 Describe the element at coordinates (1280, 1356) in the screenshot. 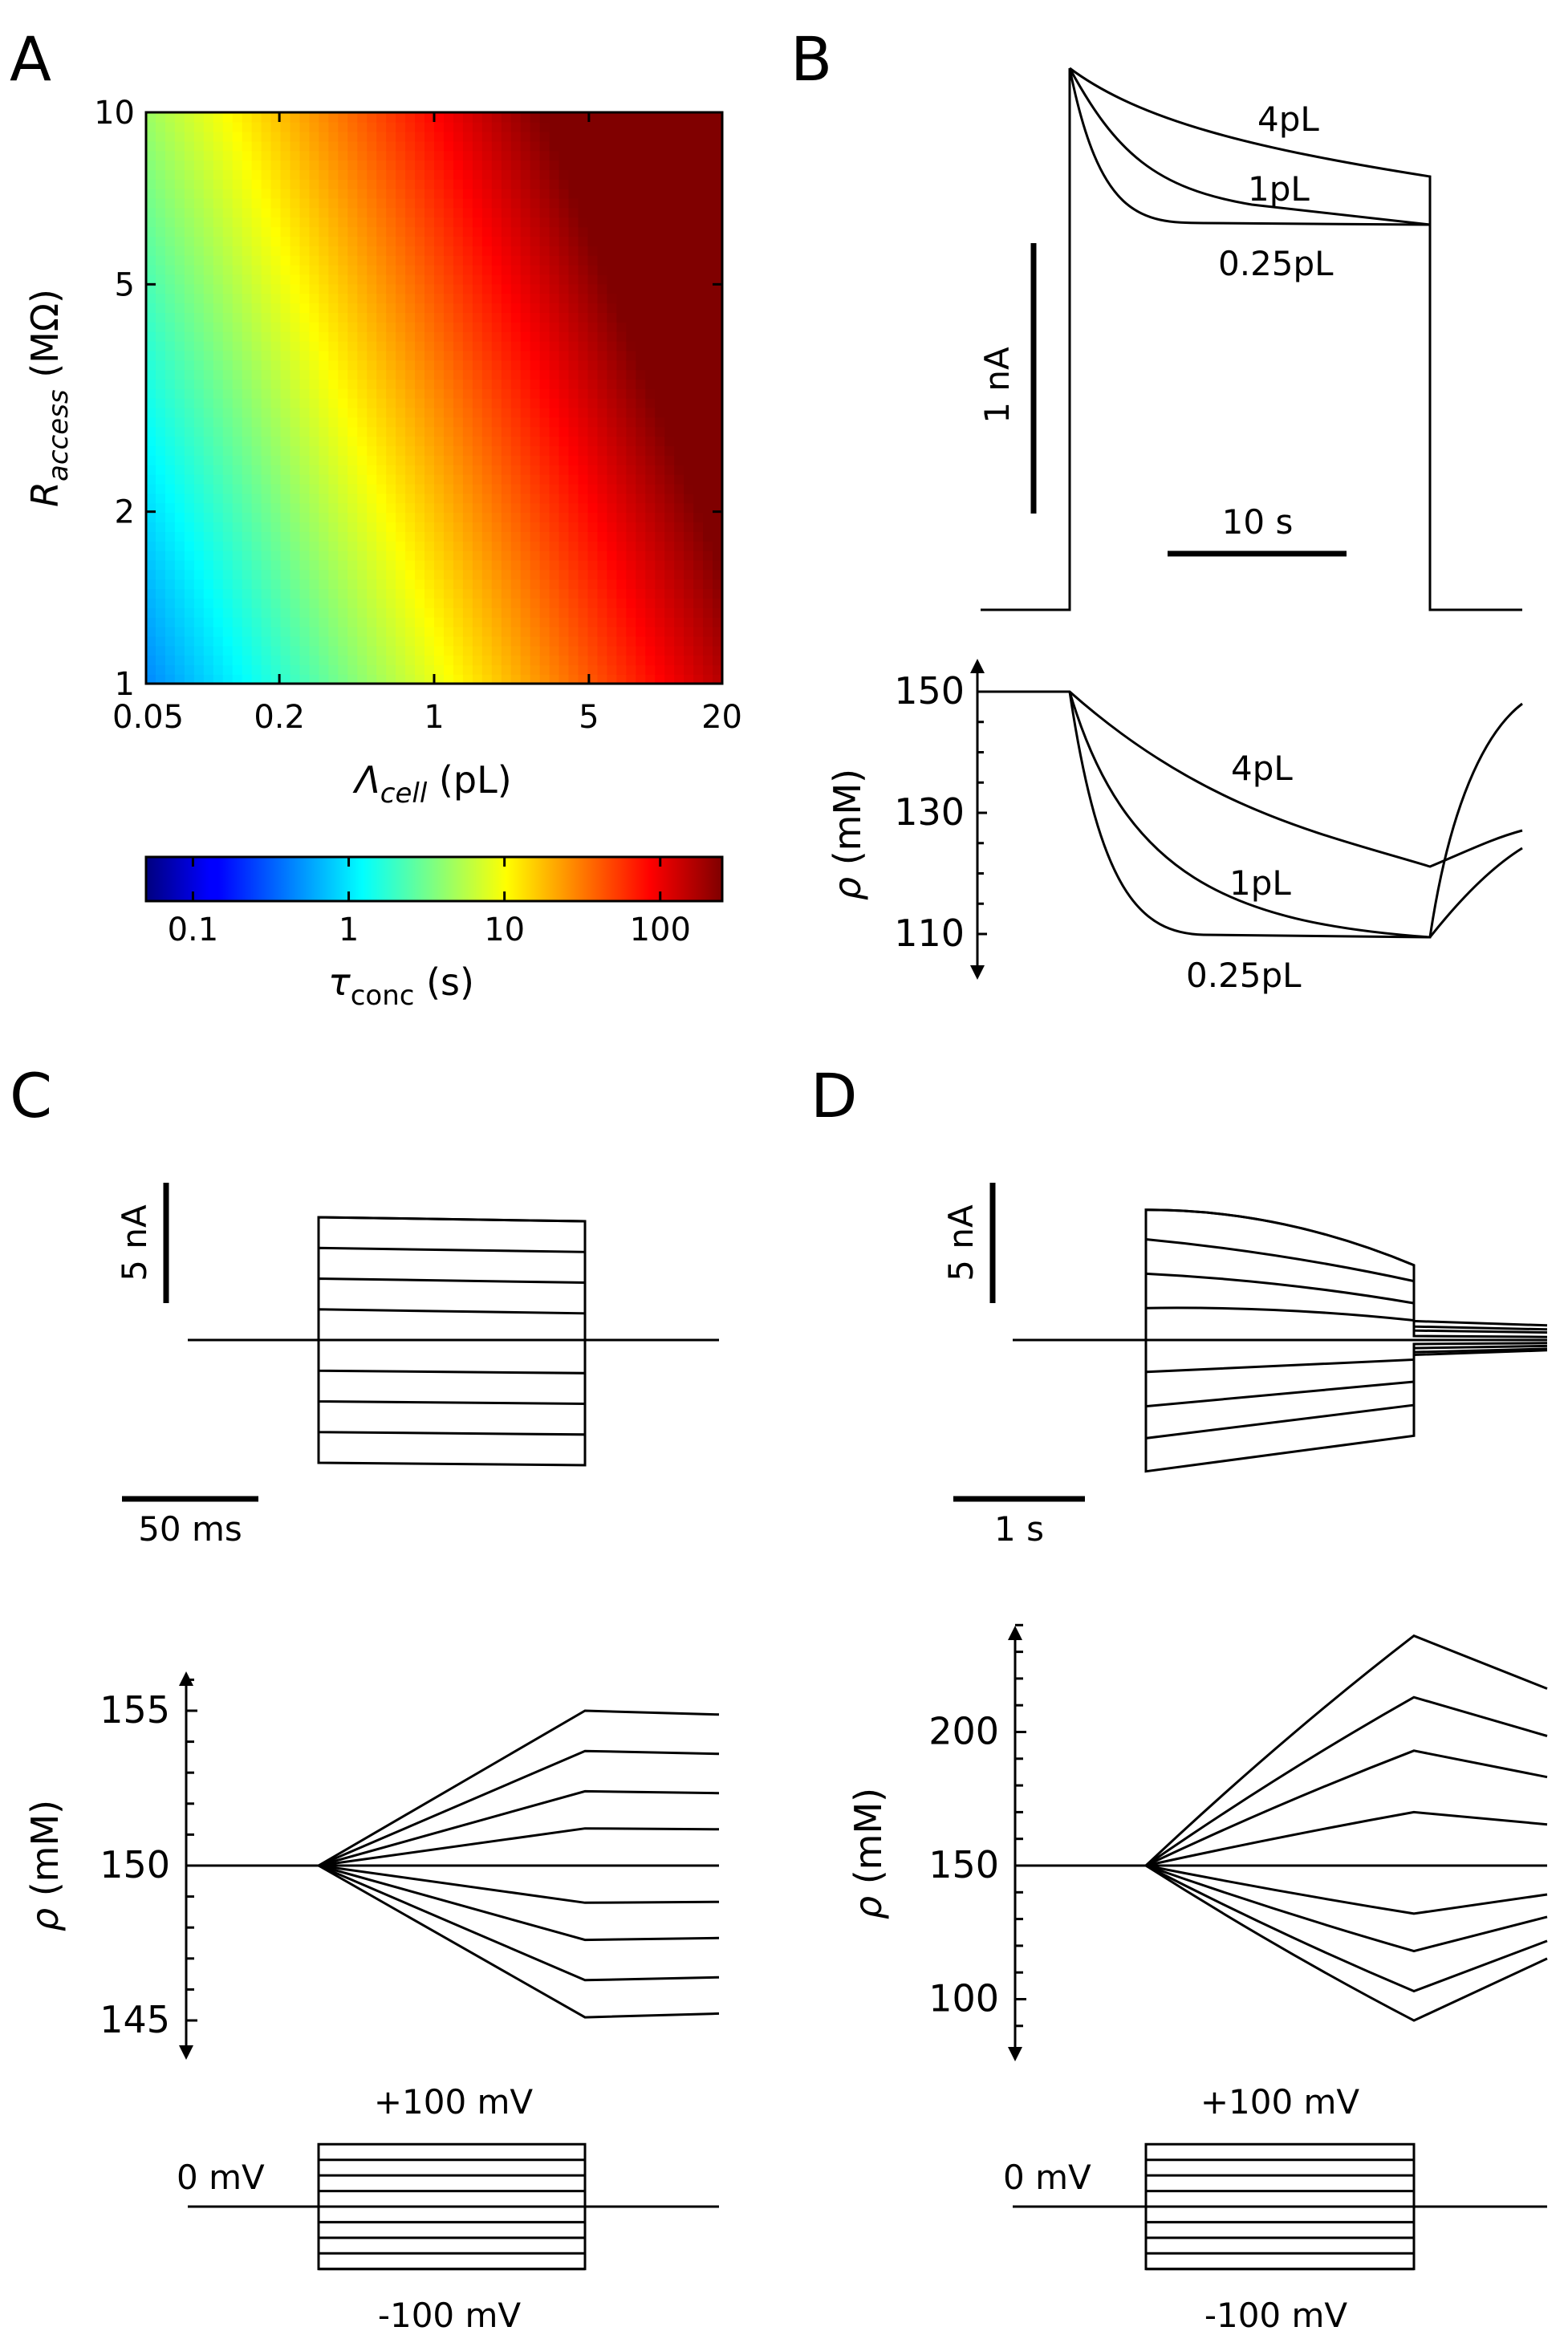

I see `current-trace-d` at that location.